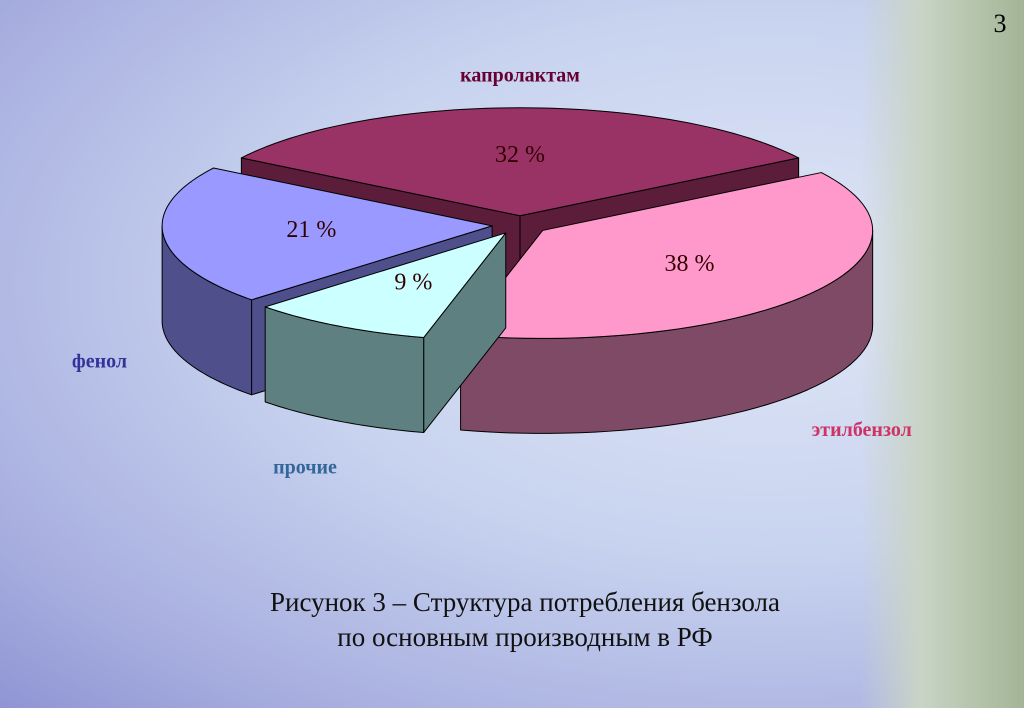 The width and height of the screenshot is (1024, 708). Describe the element at coordinates (524, 637) in the screenshot. I see `caption-line: по основным производным в РФ` at that location.